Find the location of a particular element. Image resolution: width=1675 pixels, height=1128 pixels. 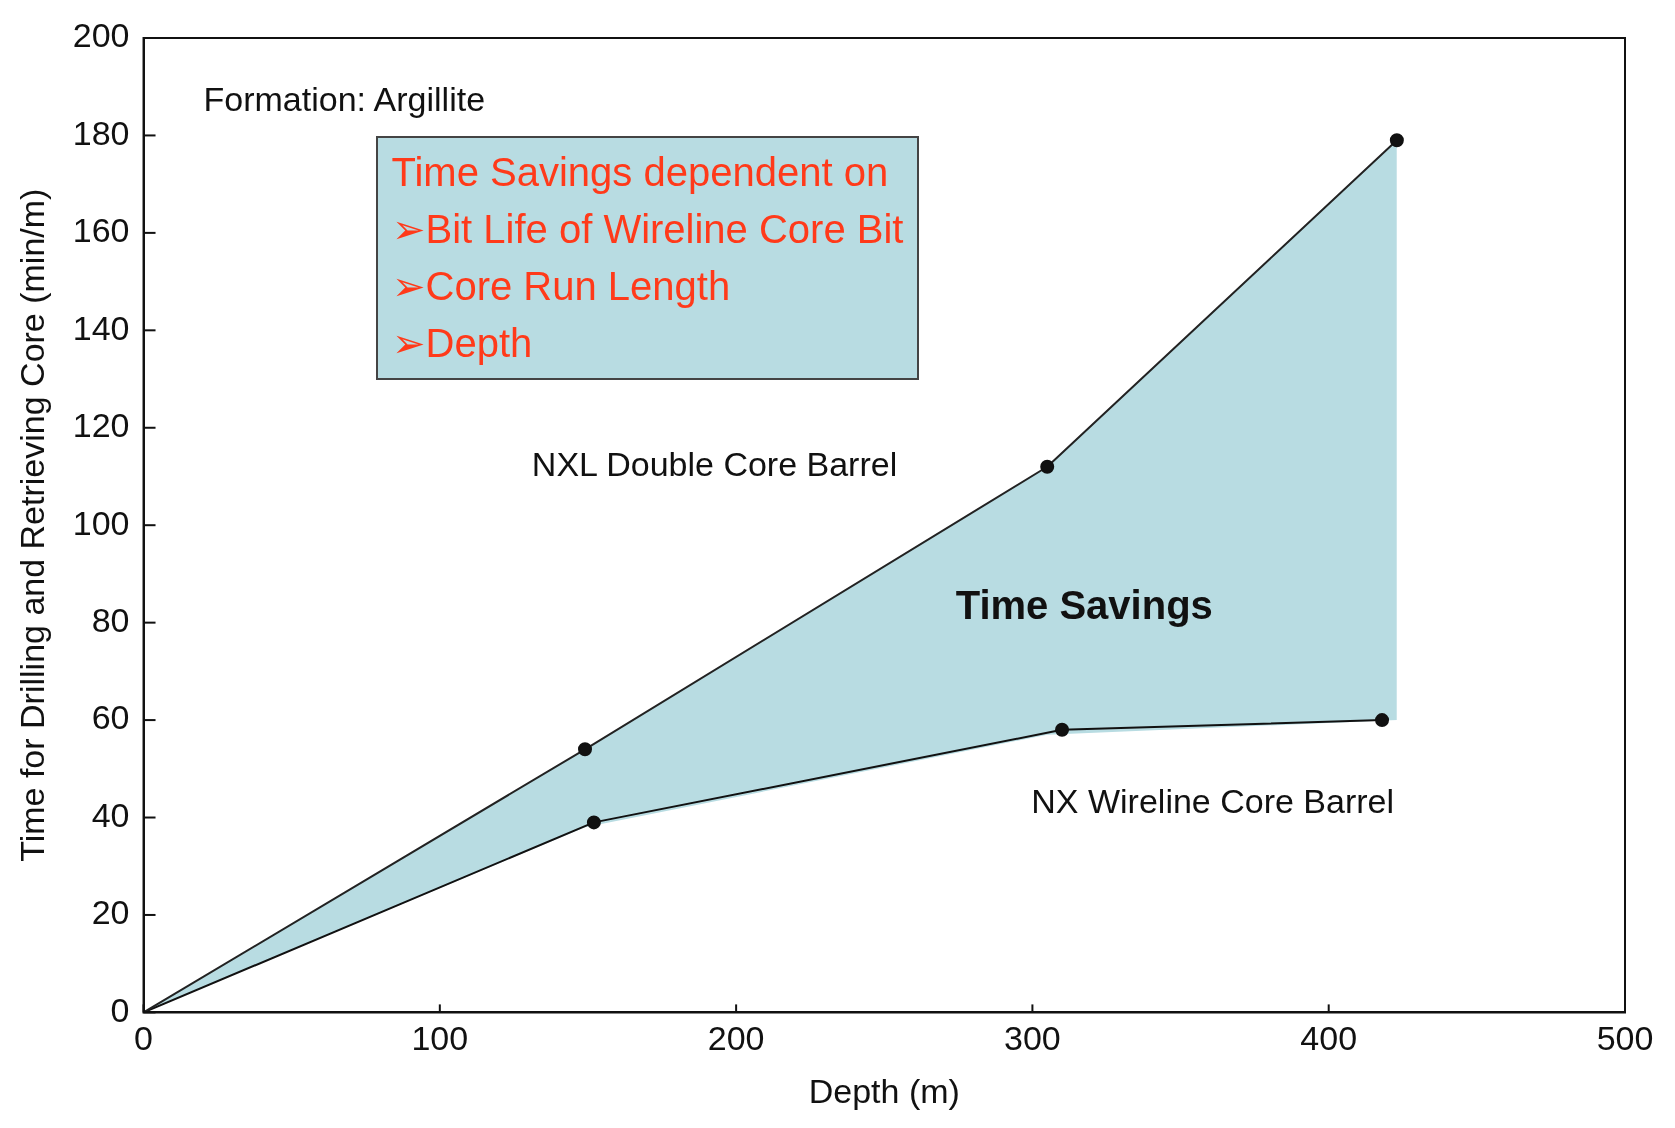

x-tick-label: 500 is located at coordinates (1625, 1038).